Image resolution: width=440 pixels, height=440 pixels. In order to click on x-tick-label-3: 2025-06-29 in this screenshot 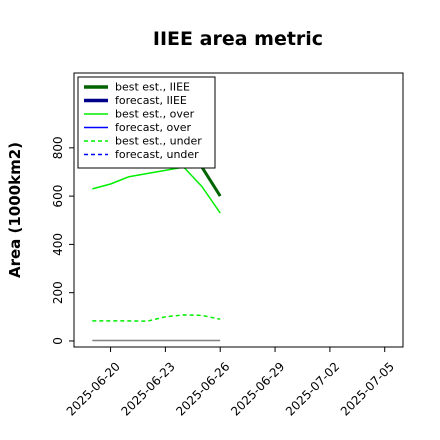, I will do `click(257, 388)`.